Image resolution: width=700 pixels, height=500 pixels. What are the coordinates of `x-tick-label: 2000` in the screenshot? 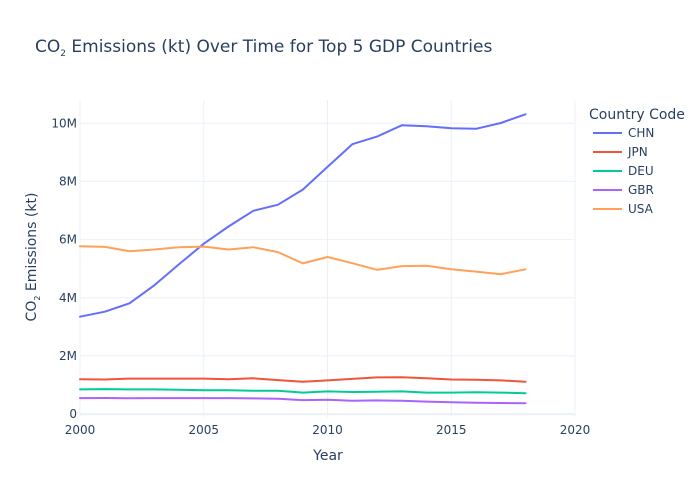 It's located at (80, 430).